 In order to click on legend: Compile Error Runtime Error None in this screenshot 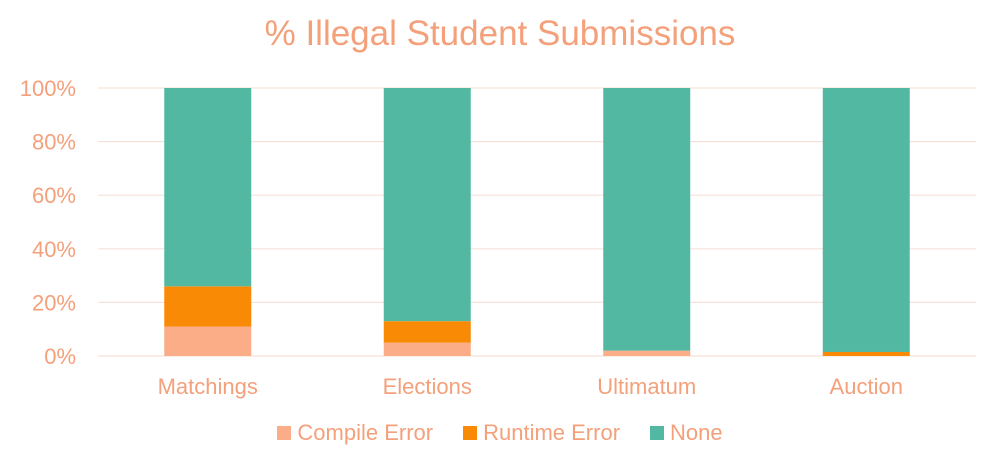, I will do `click(500, 433)`.